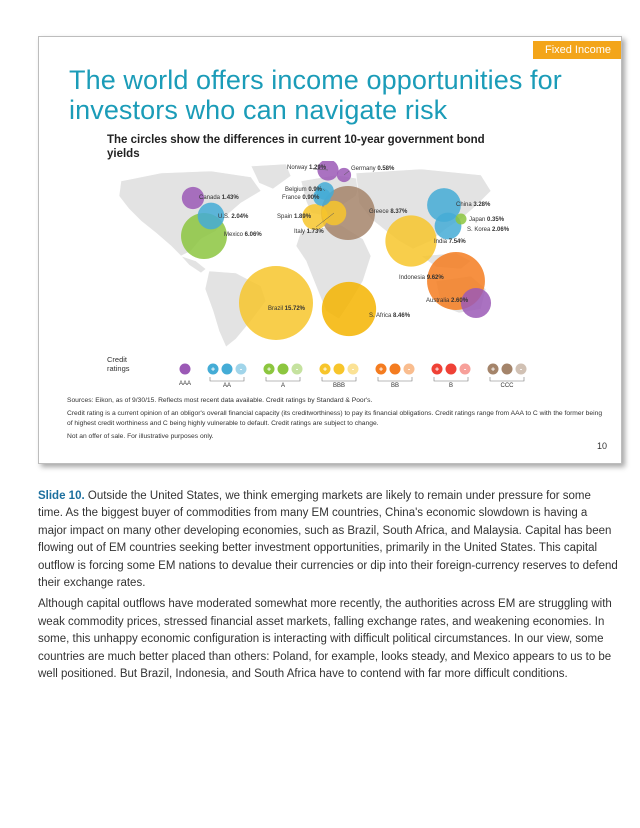 This screenshot has height=828, width=640. I want to click on rating-bracket-ccc, so click(507, 379).